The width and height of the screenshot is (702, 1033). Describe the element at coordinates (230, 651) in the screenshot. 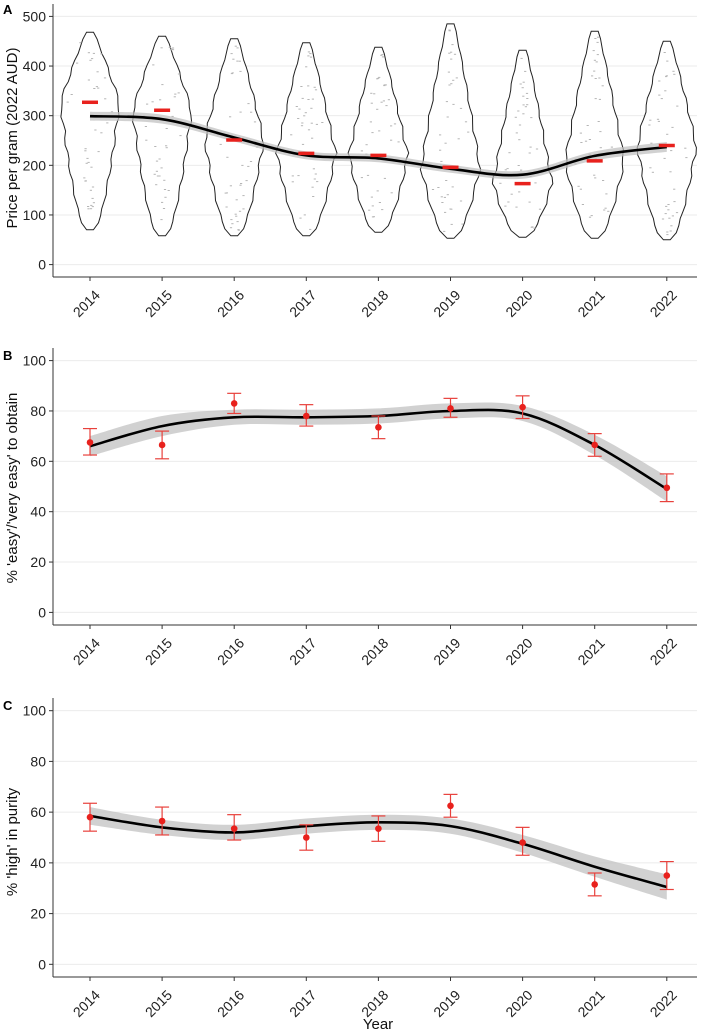

I see `x-tick-label: 2016` at that location.